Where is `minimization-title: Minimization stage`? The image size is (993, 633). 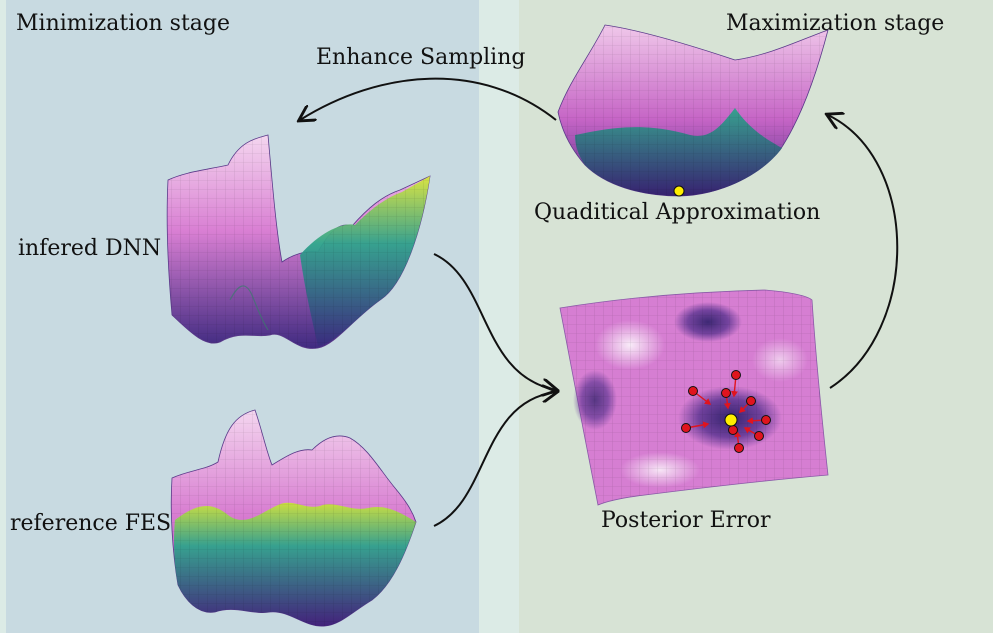
minimization-title: Minimization stage is located at coordinates (123, 23).